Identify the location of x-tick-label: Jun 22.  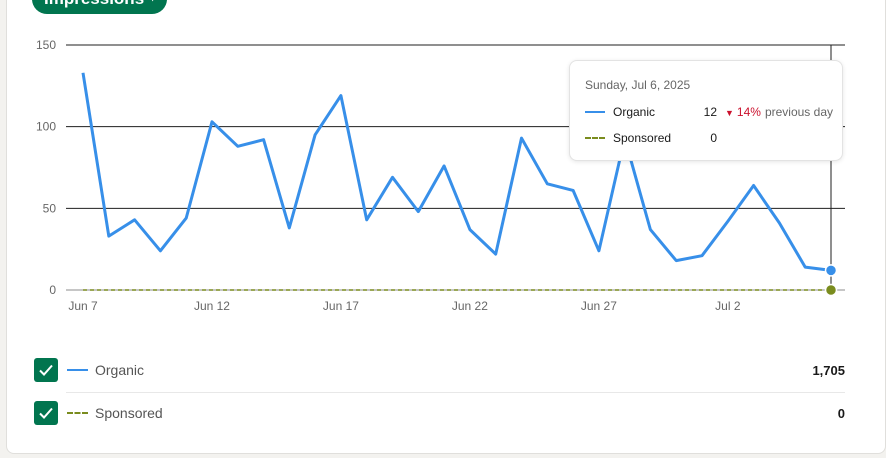
(470, 306).